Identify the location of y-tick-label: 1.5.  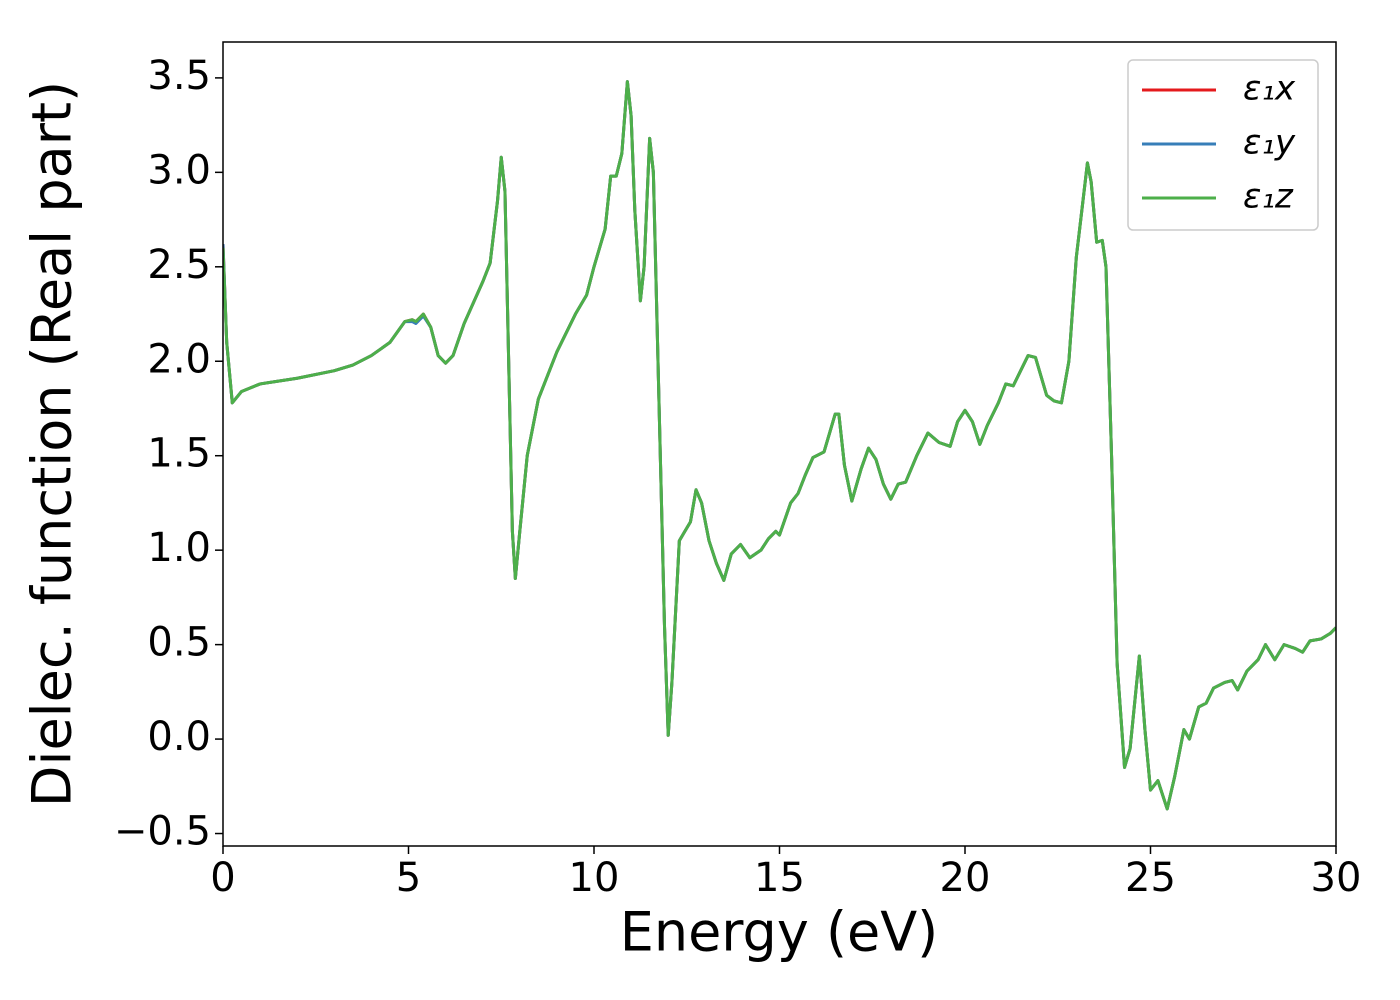
(179, 454).